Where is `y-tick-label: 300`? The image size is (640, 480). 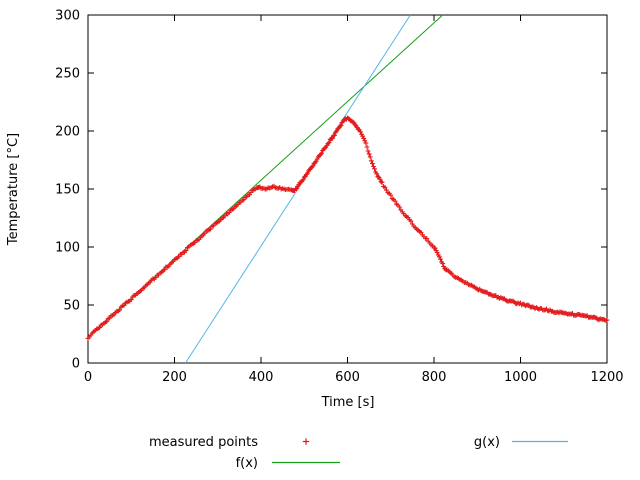 y-tick-label: 300 is located at coordinates (67, 16).